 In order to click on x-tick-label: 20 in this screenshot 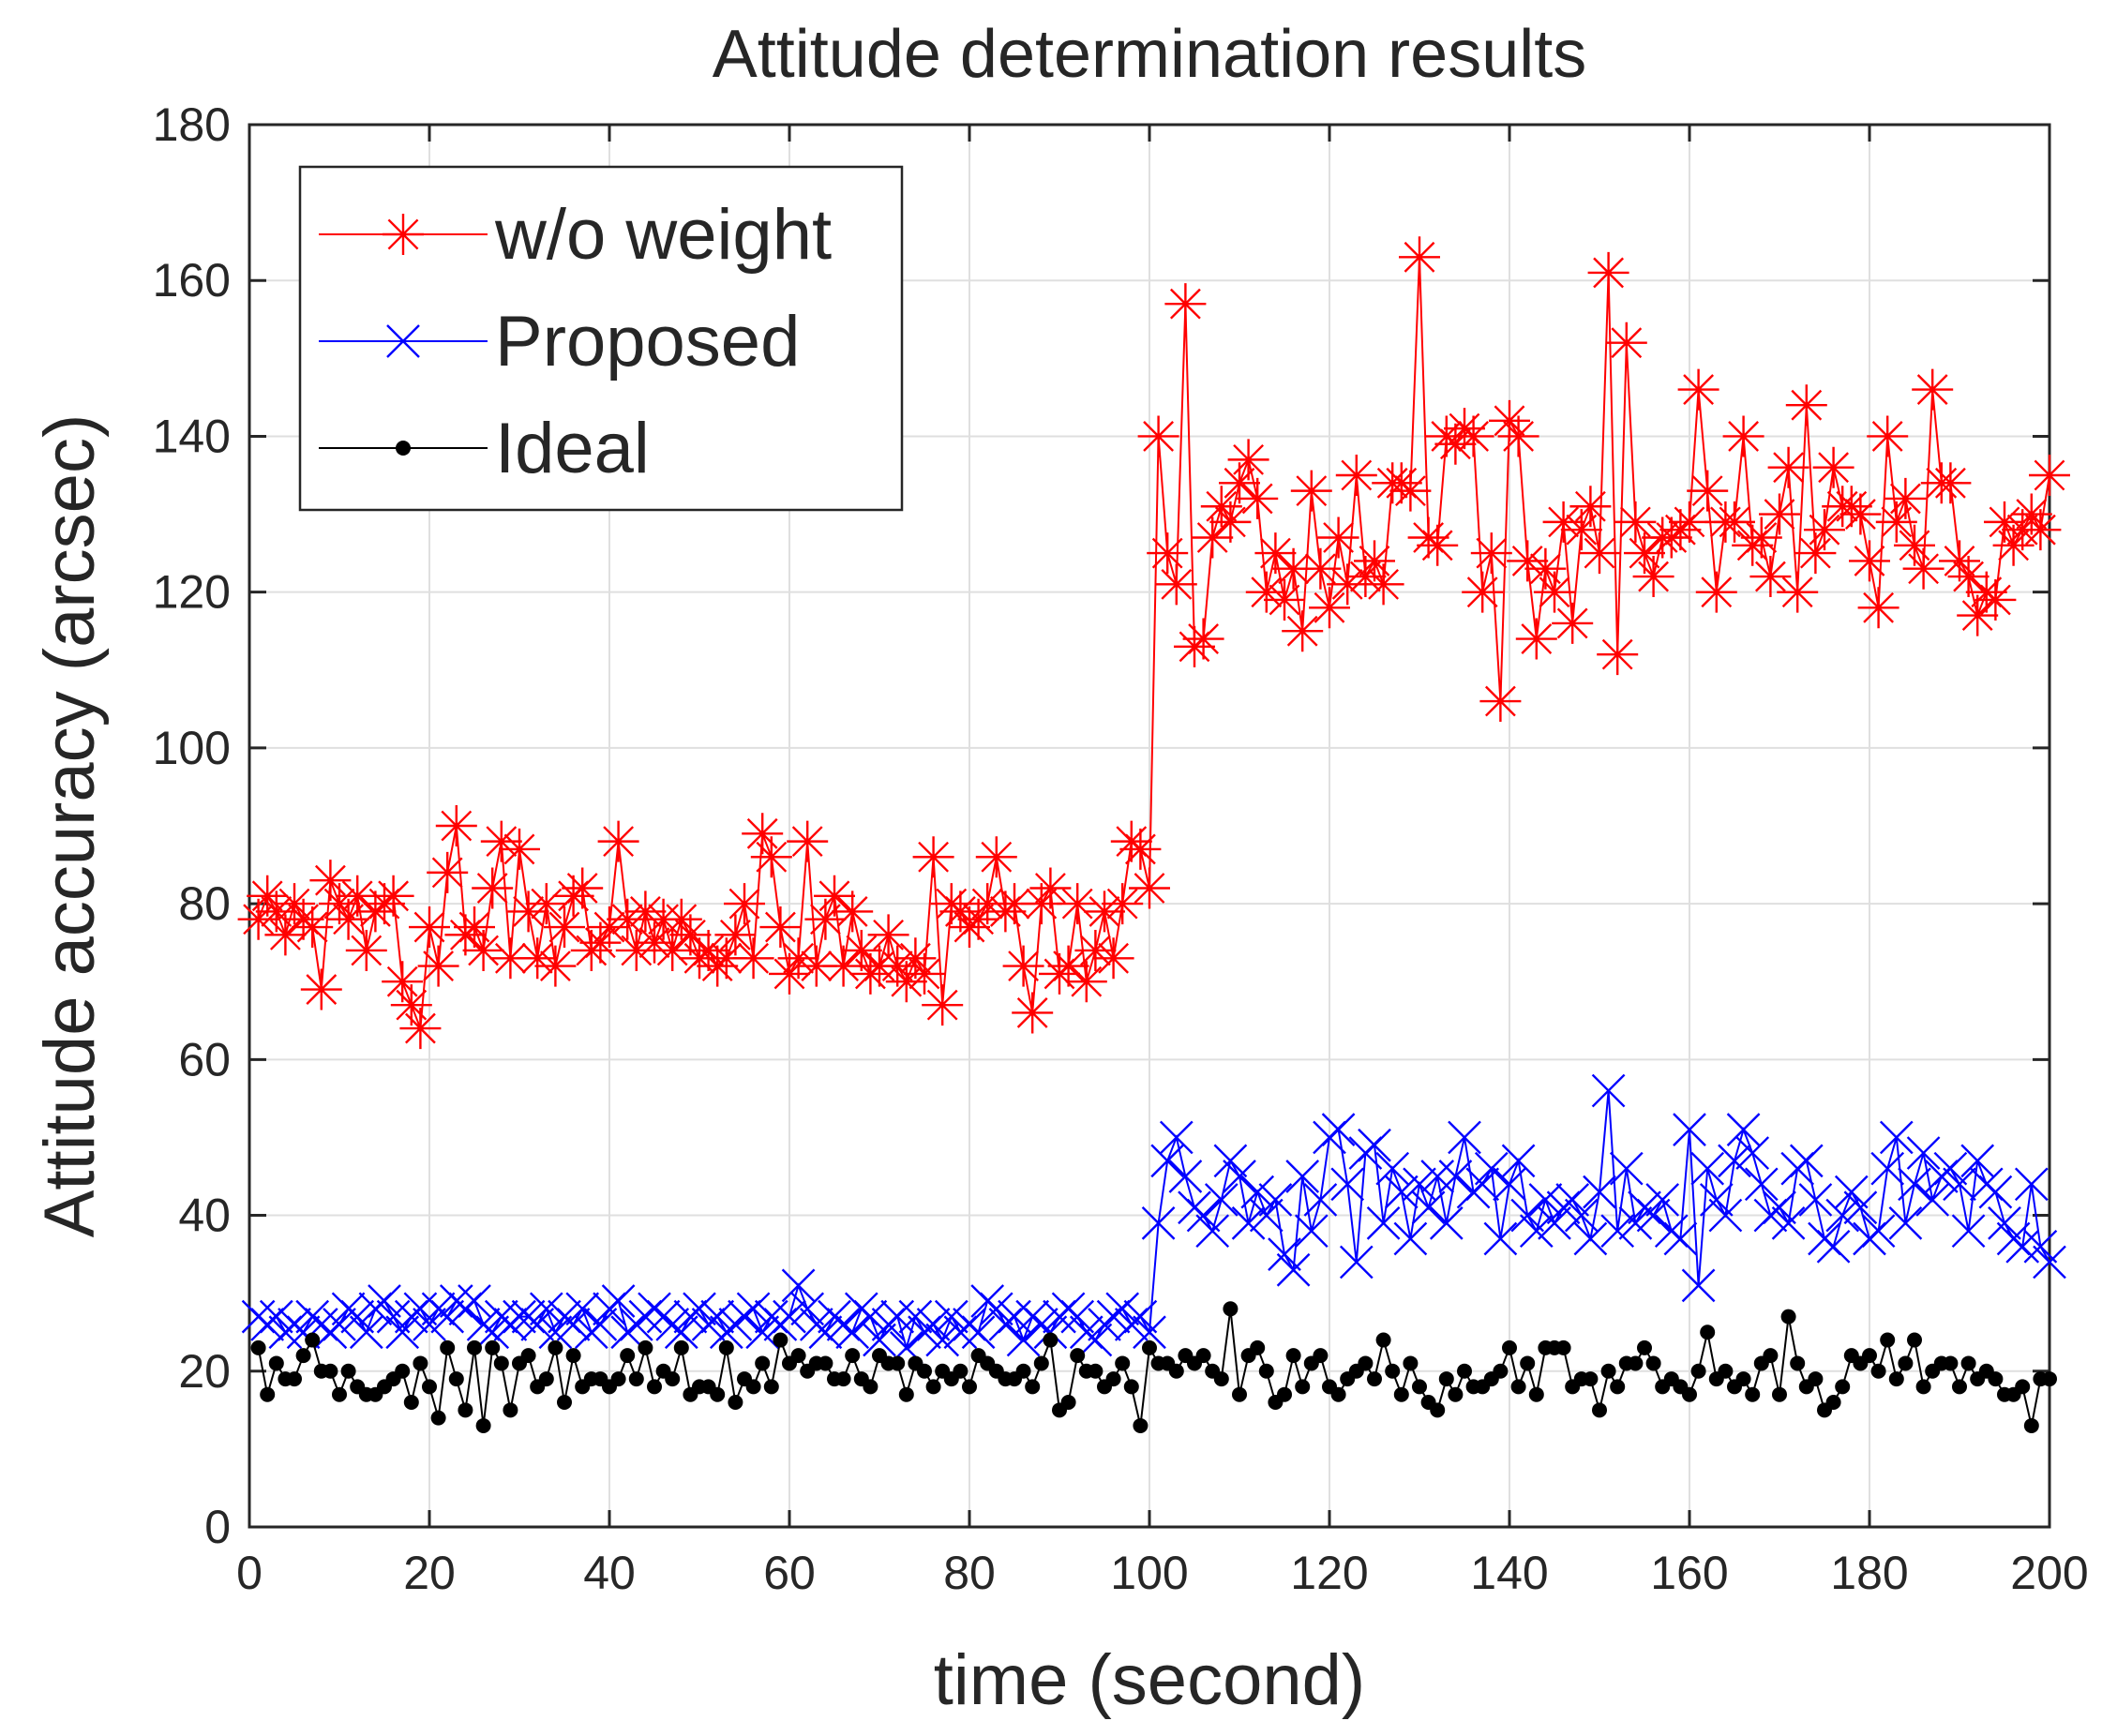, I will do `click(429, 1573)`.